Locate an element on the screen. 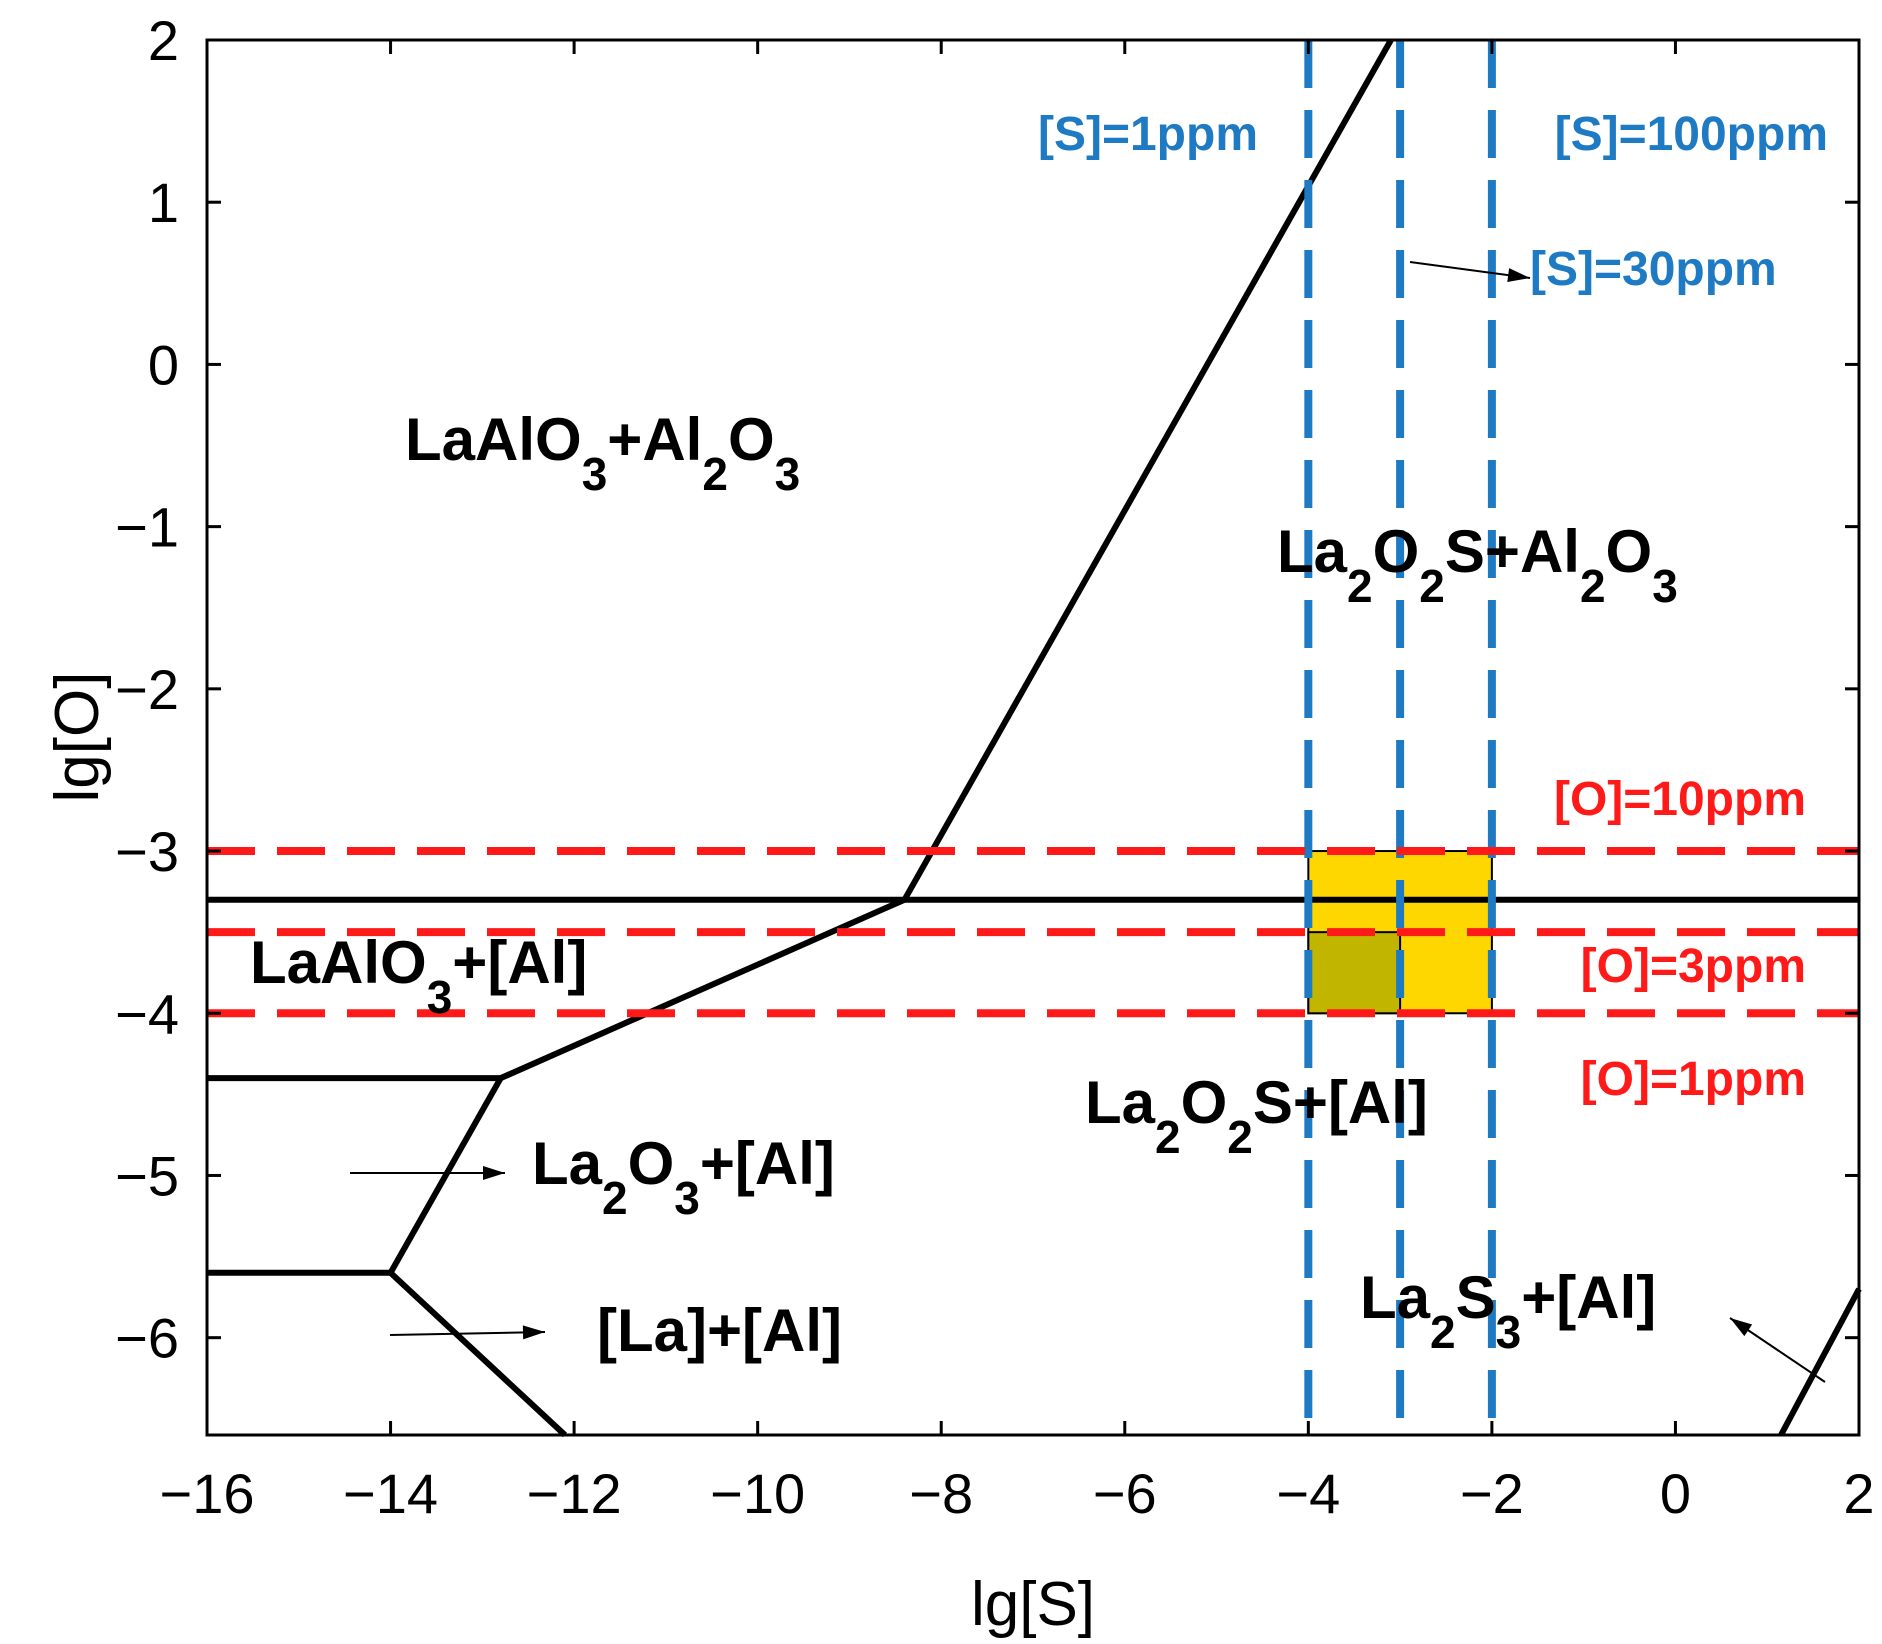 Image resolution: width=1882 pixels, height=1644 pixels. x-tick-label: −6 is located at coordinates (1125, 1493).